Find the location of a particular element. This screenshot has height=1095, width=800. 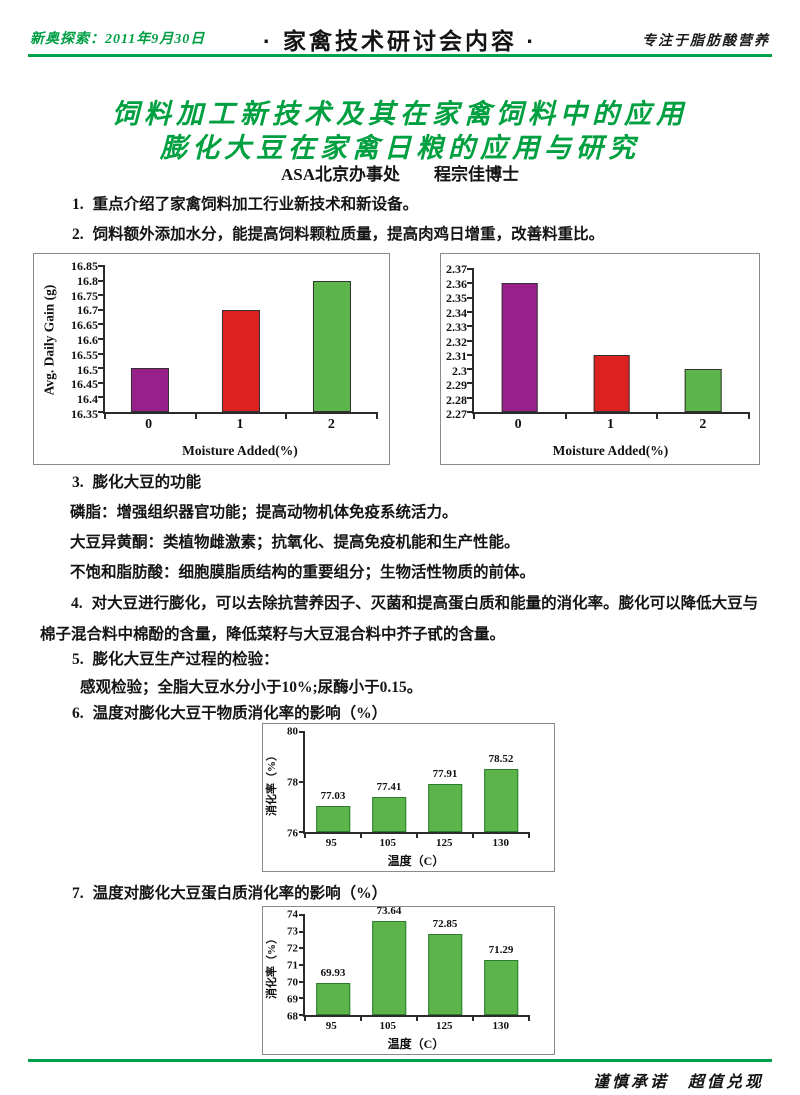

y-tick-label: 16.75 is located at coordinates (84, 295).